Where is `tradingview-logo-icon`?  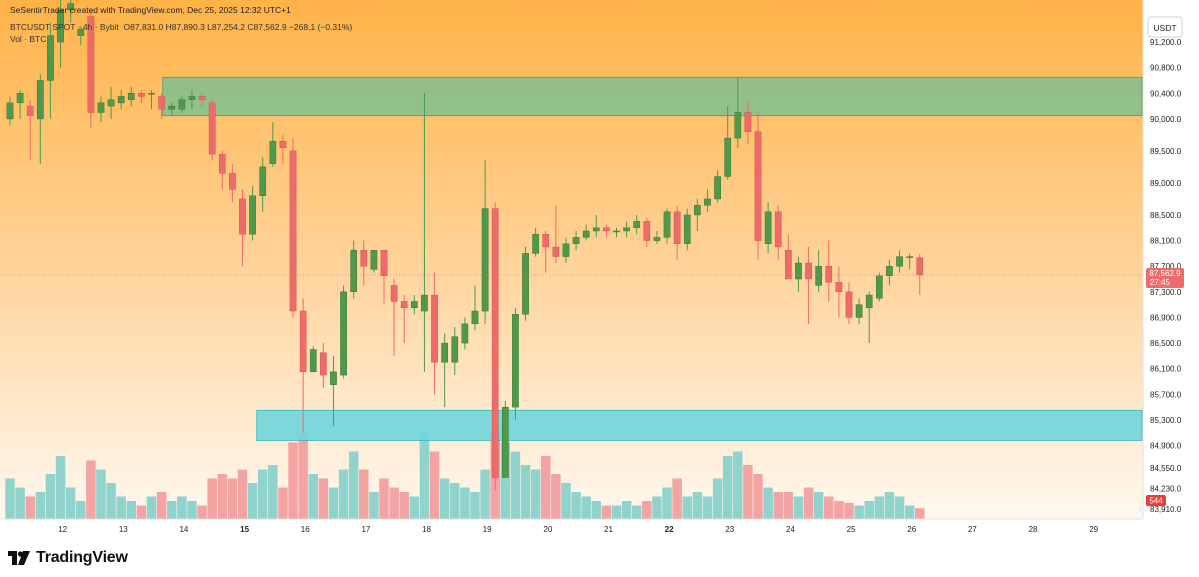 tradingview-logo-icon is located at coordinates (19, 558).